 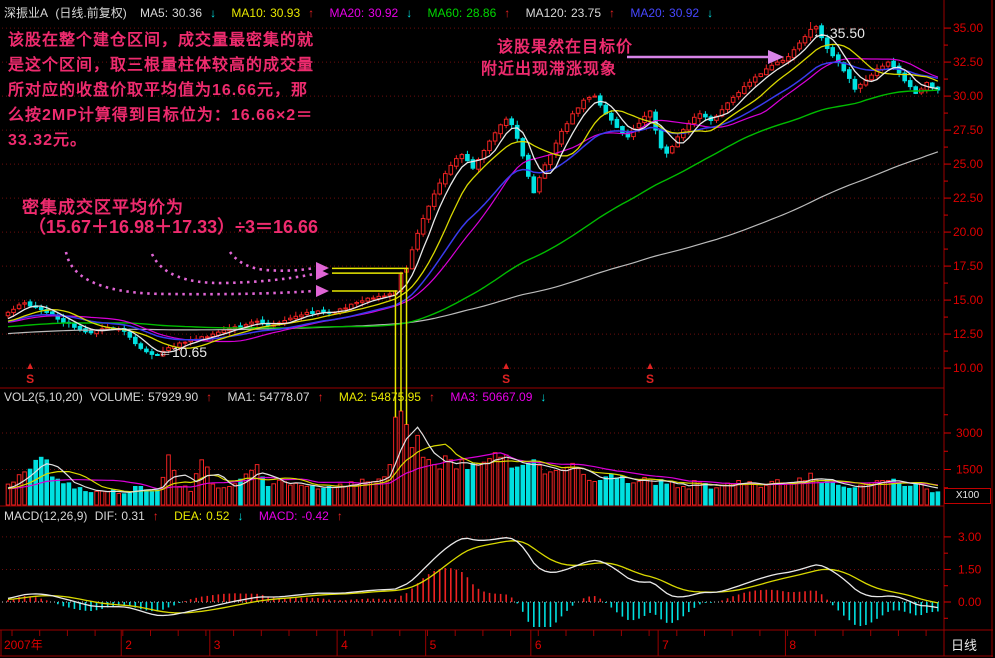 I want to click on volume-ma3: MA3: 50667.09, so click(x=491, y=397).